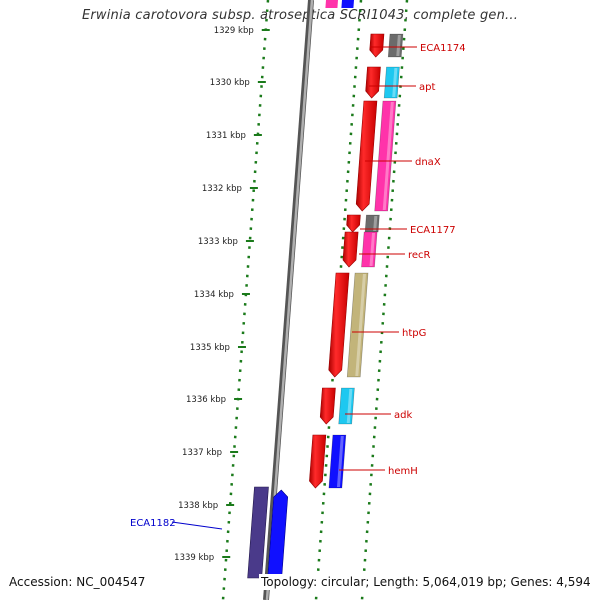 The image size is (600, 600). Describe the element at coordinates (230, 83) in the screenshot. I see `tick-label: 1330 kbp` at that location.